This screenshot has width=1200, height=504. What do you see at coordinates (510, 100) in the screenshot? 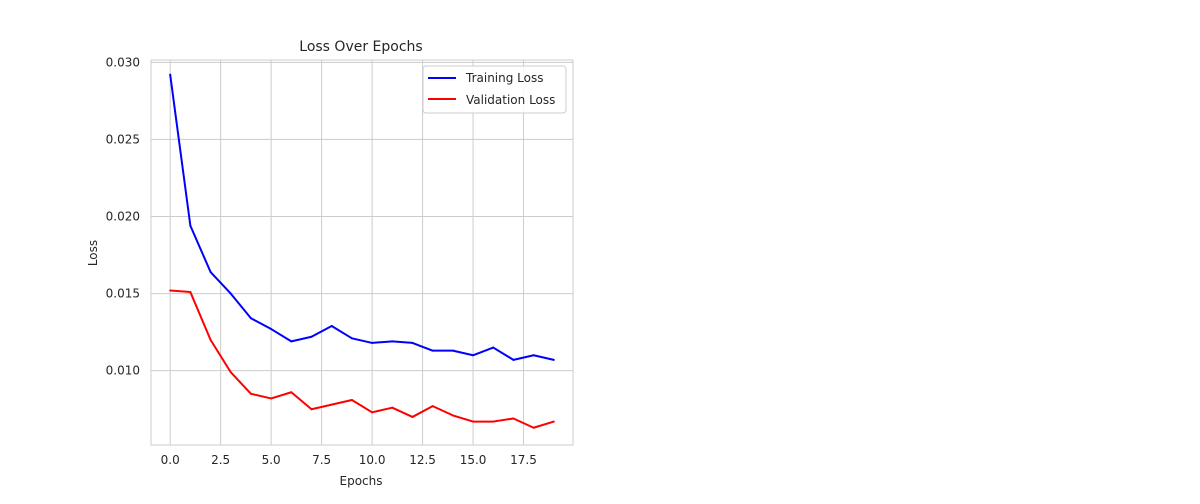
I see `legend-label-validation: Validation Loss` at bounding box center [510, 100].